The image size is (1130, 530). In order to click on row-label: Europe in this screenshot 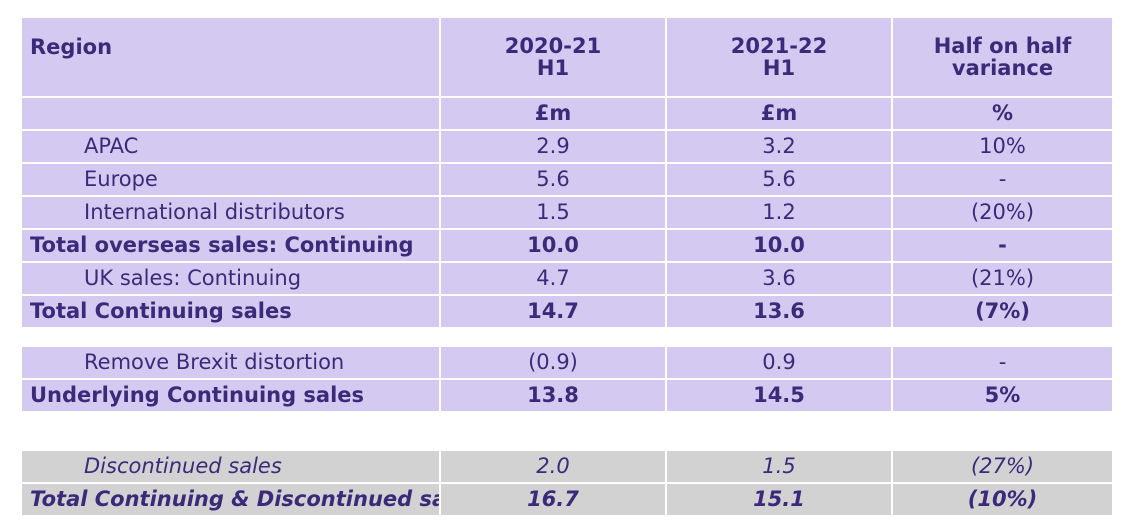, I will do `click(231, 180)`.